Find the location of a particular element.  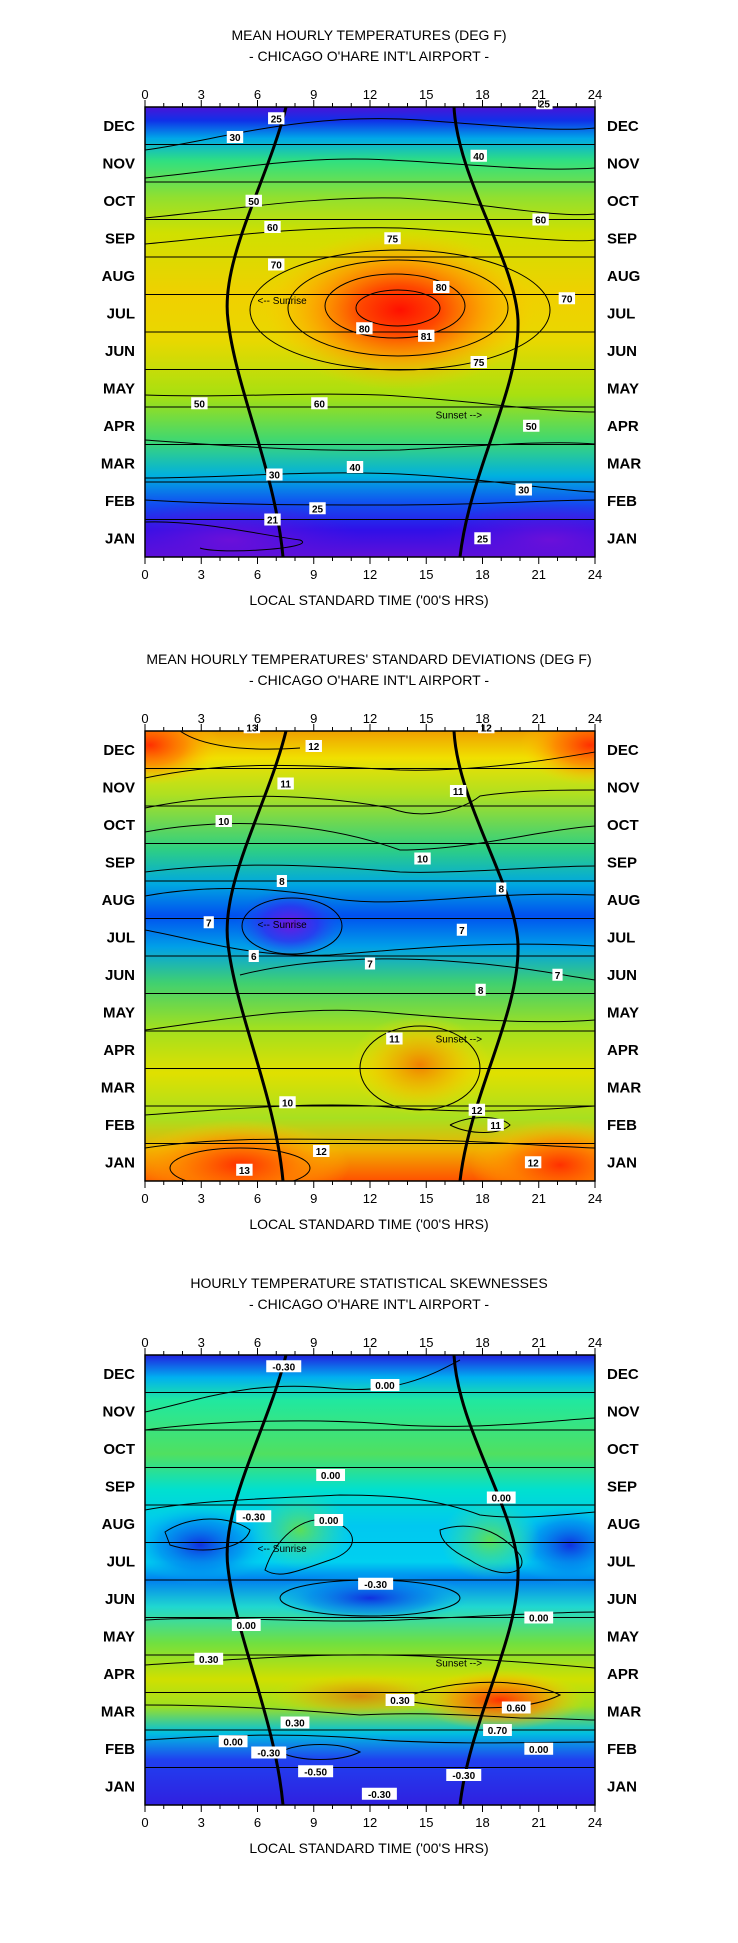

month-label-right: NOV is located at coordinates (623, 163).